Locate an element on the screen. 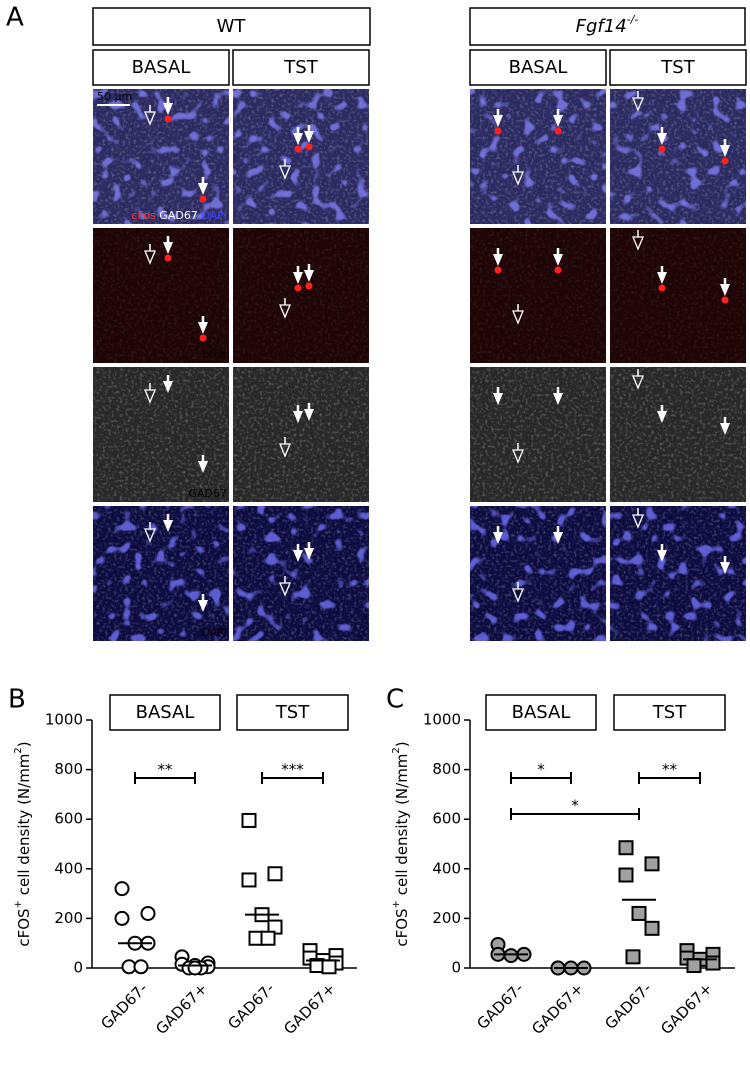 The image size is (750, 1076). panel-label: C is located at coordinates (395, 700).